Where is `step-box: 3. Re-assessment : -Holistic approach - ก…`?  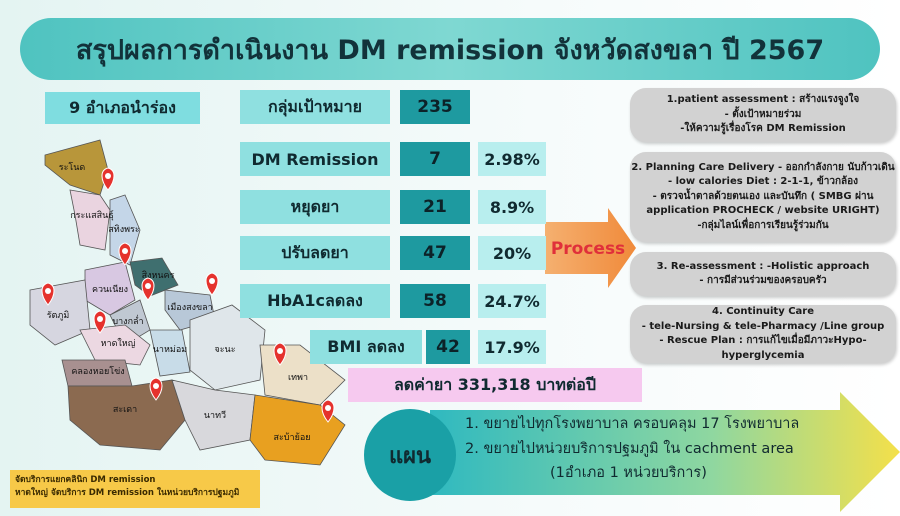
step-box: 3. Re-assessment : -Holistic approach - ก… is located at coordinates (763, 274).